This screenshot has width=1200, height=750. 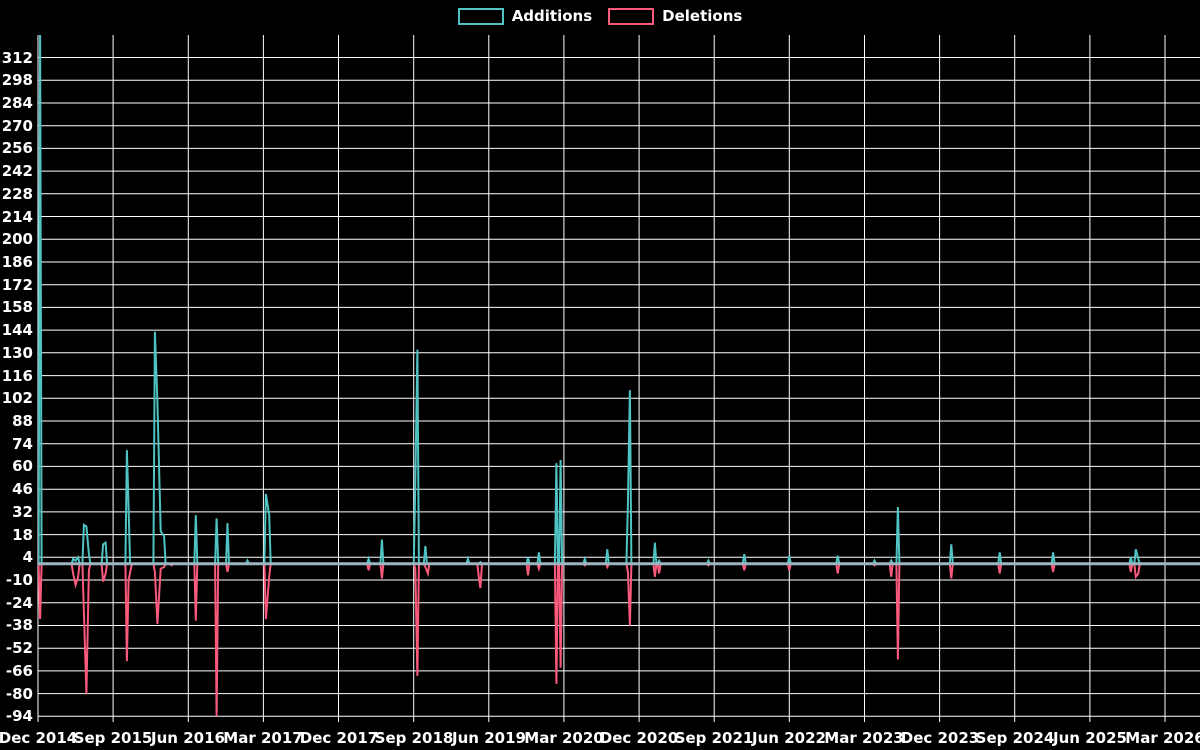 What do you see at coordinates (600, 16) in the screenshot?
I see `chart-legend: Additions Deletions` at bounding box center [600, 16].